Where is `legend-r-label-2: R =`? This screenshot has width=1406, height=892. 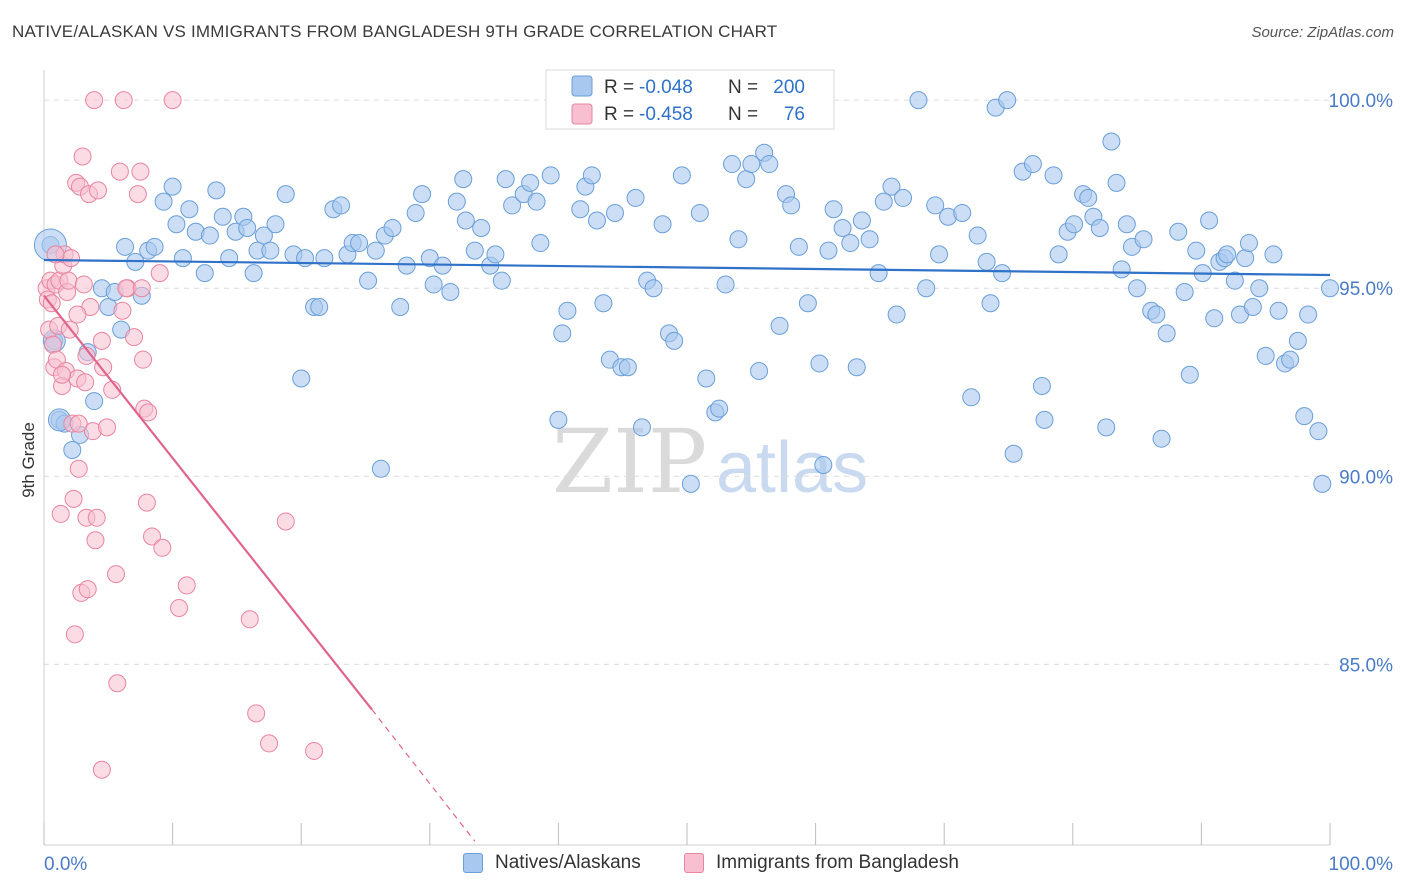
legend-r-label-2: R = is located at coordinates (619, 114).